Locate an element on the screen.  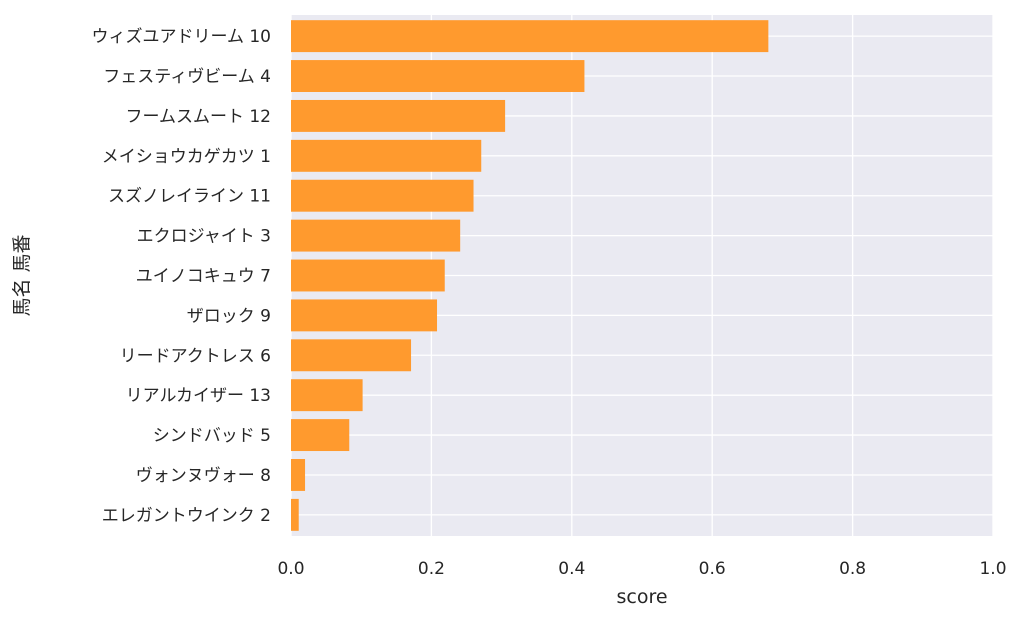
y-tick-label: シンドバッド 5 is located at coordinates (212, 436).